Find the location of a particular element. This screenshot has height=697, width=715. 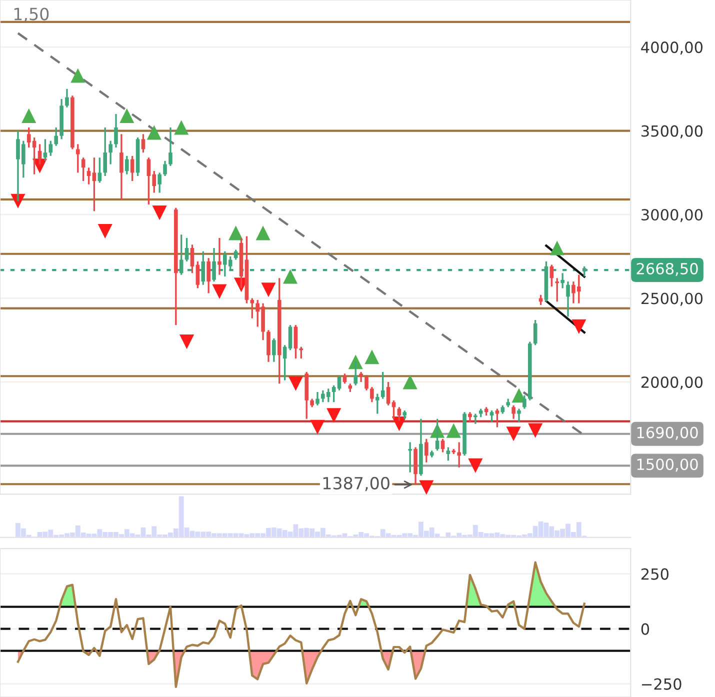

y-tick-label: 2000,00 is located at coordinates (672, 383).